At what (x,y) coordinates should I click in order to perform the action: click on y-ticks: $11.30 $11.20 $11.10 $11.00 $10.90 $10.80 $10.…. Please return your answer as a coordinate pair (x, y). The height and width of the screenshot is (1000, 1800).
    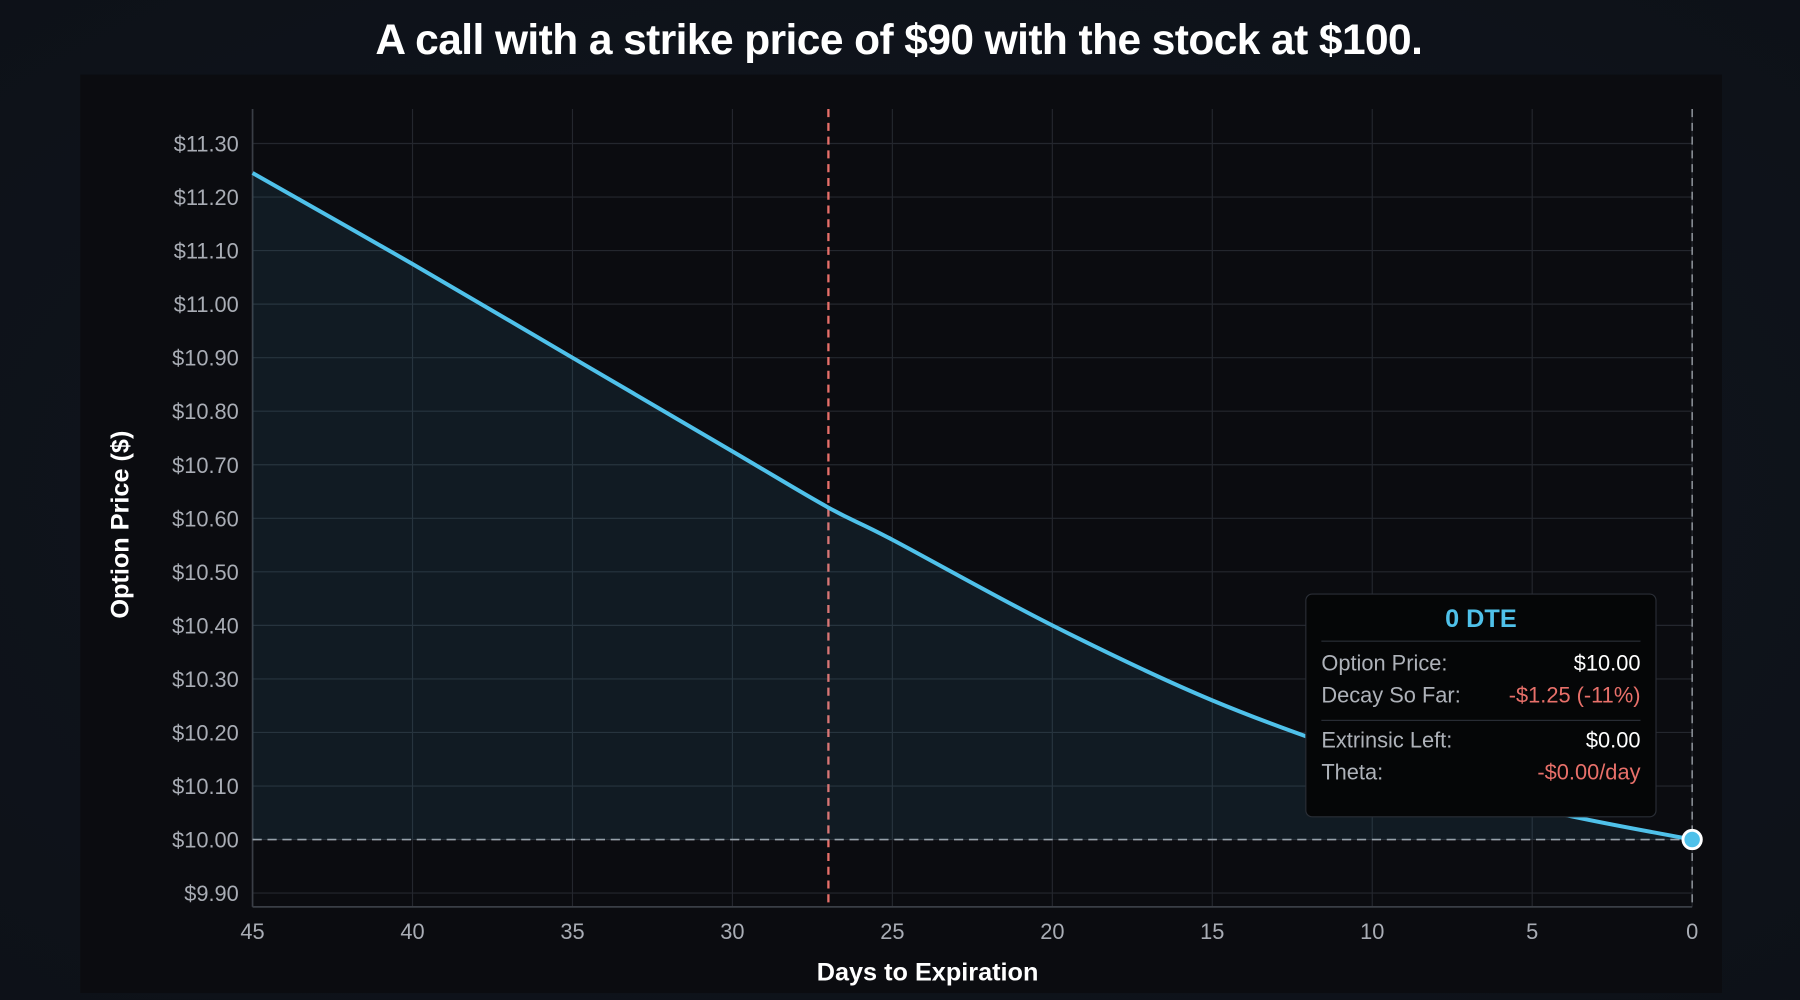
    Looking at the image, I should click on (205, 519).